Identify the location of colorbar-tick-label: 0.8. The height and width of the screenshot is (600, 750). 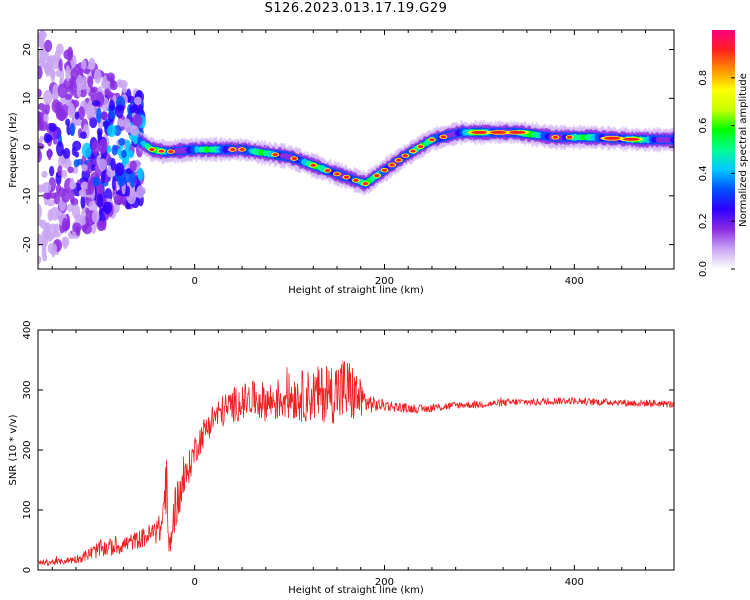
(703, 78).